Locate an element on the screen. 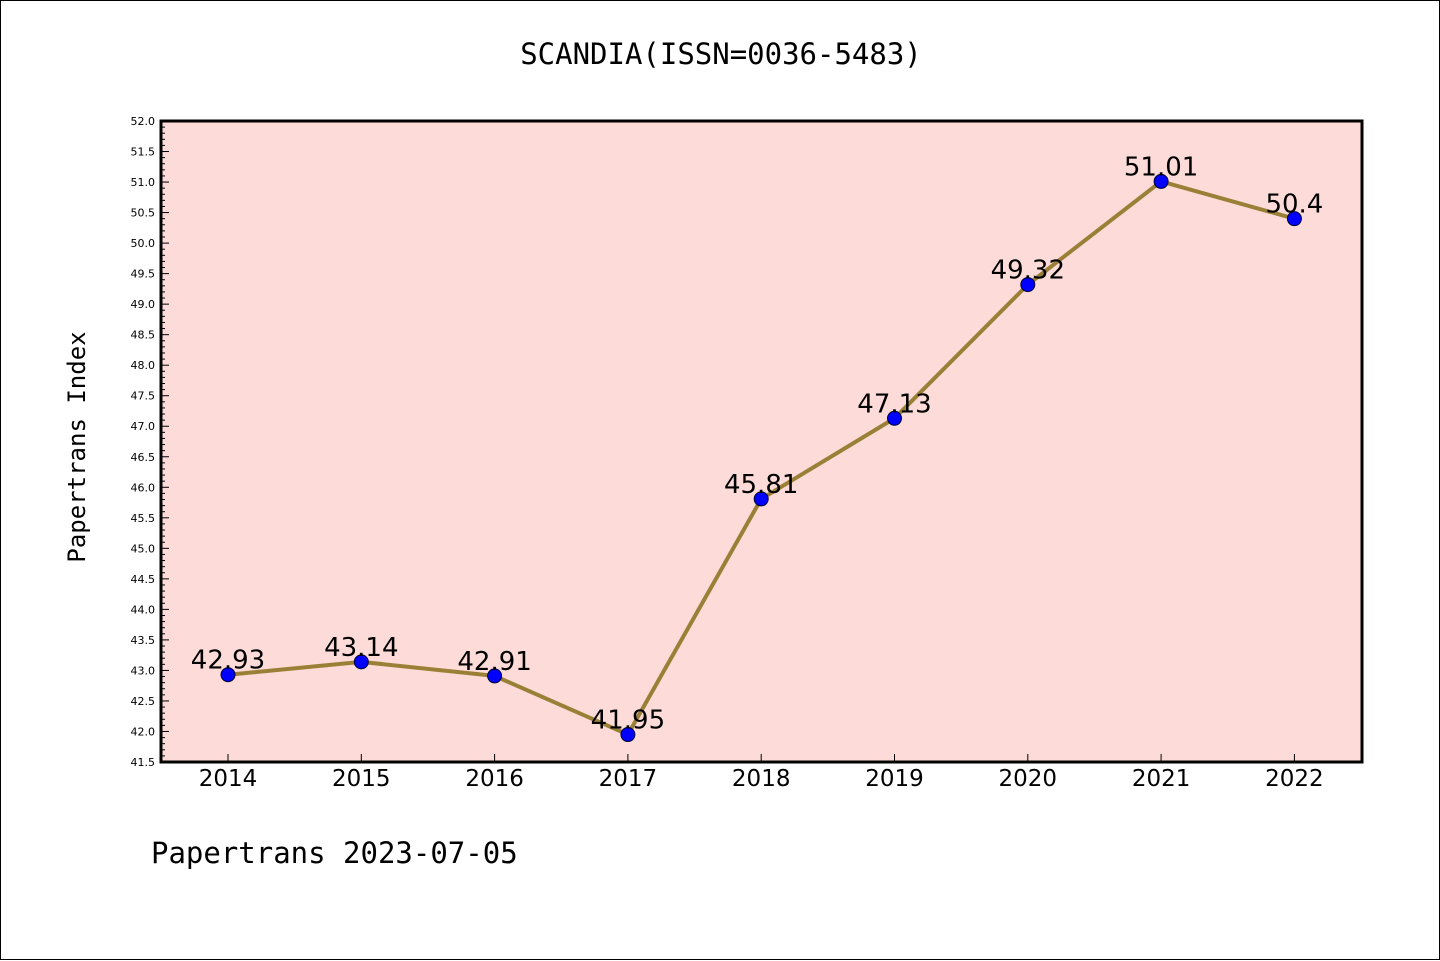 The height and width of the screenshot is (961, 1440). y-tick-label: 42.5 is located at coordinates (143, 701).